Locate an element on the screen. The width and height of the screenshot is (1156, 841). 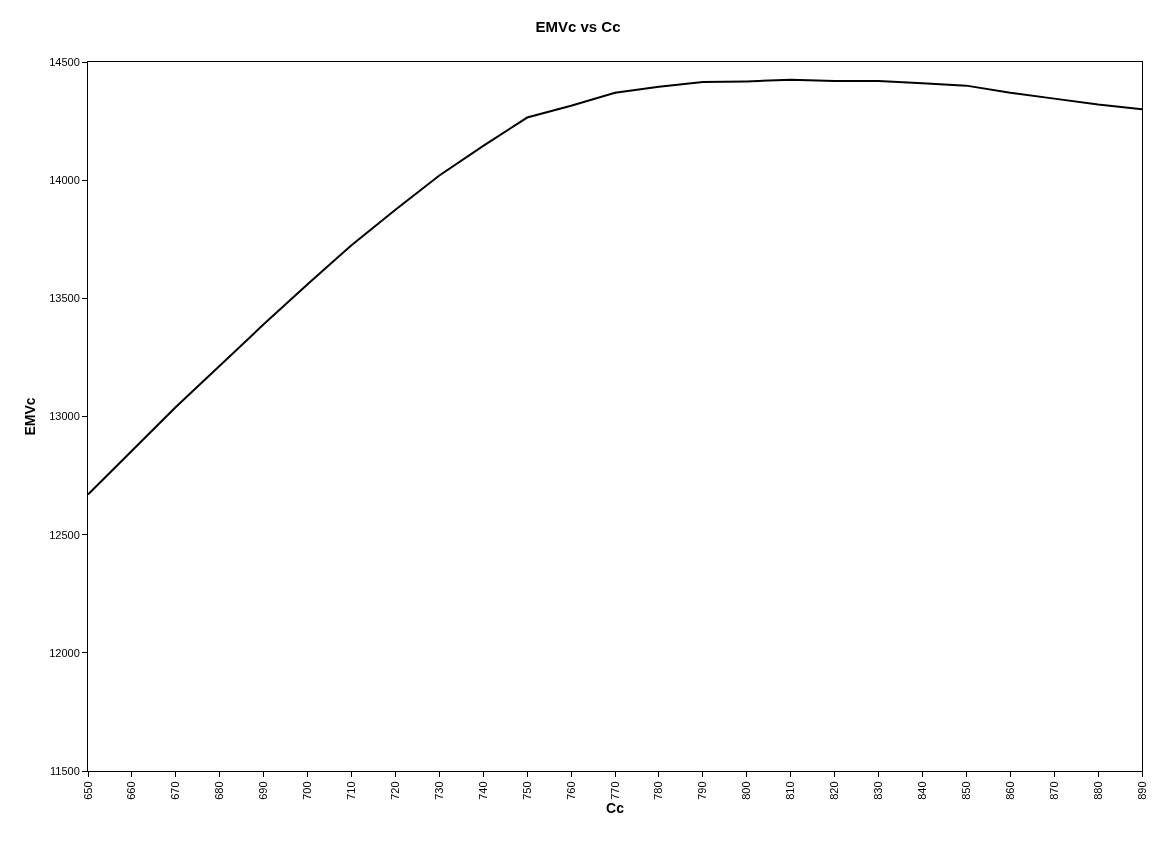
y-axis-title: EMVc is located at coordinates (29, 416).